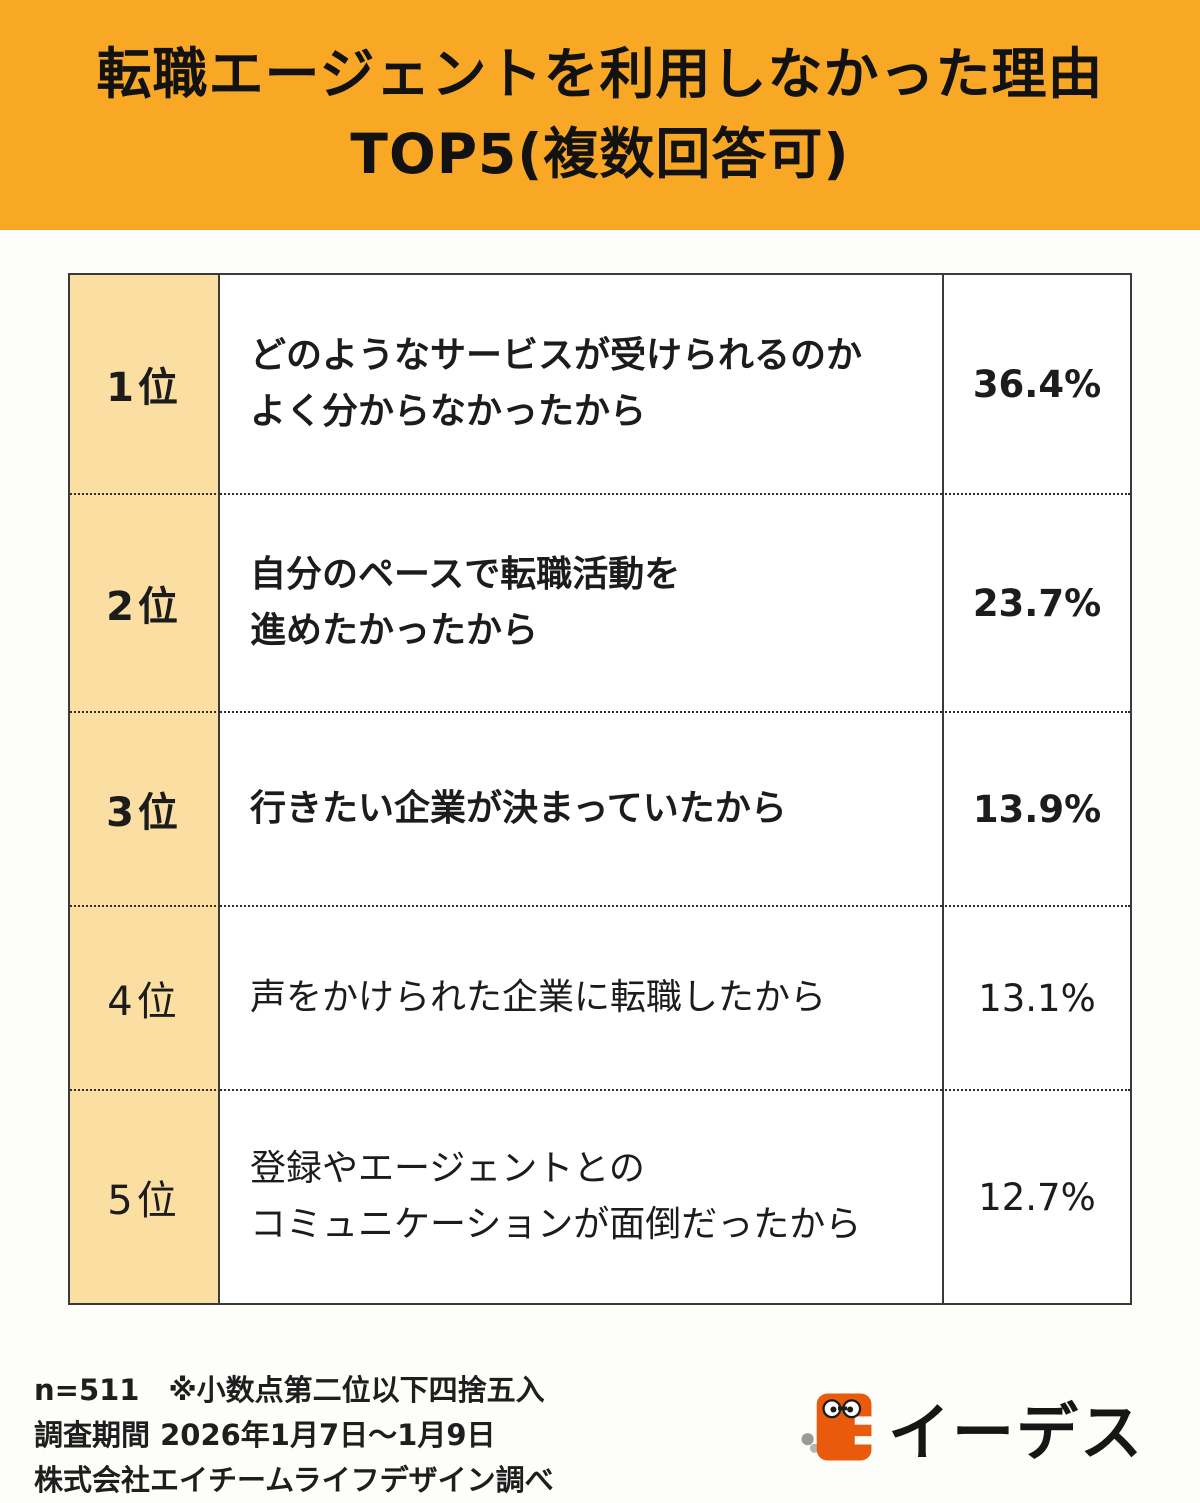 The width and height of the screenshot is (1200, 1503). Describe the element at coordinates (581, 1196) in the screenshot. I see `reason-cell: 登録やエージェントとの コミュニケーションが面倒だったから` at that location.